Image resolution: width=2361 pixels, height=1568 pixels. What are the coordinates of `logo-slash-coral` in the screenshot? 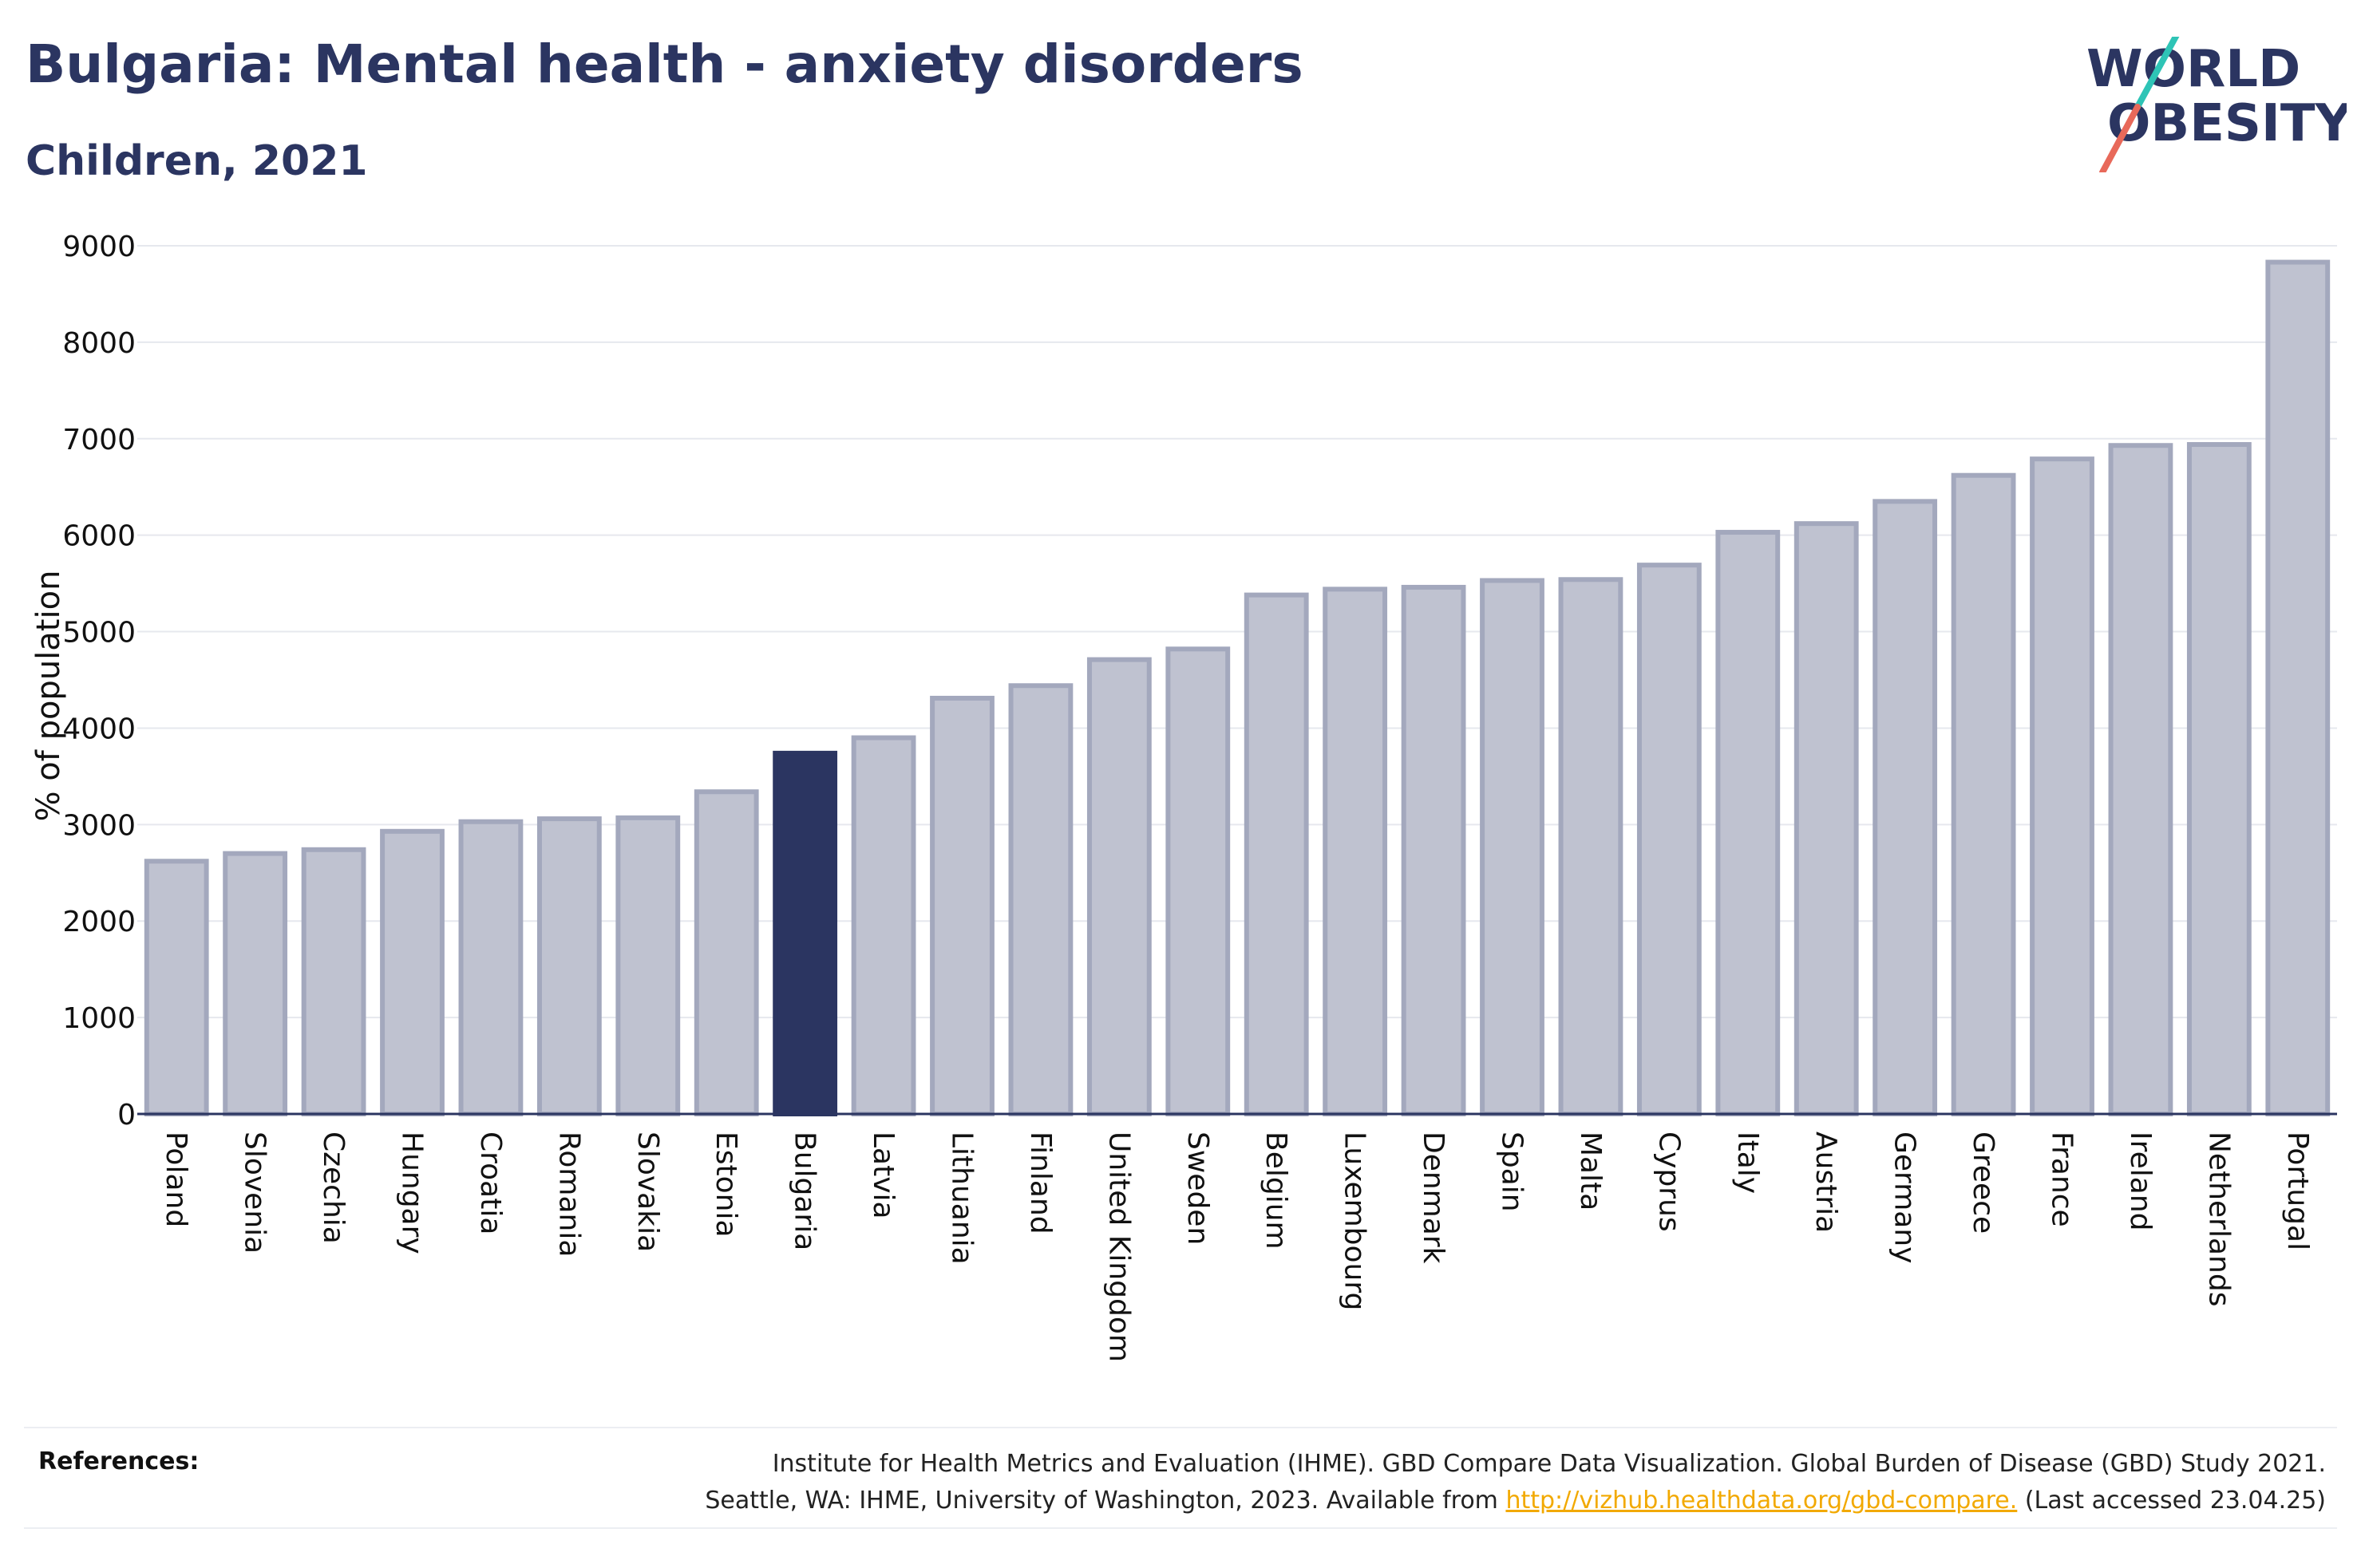 It's located at (2120, 138).